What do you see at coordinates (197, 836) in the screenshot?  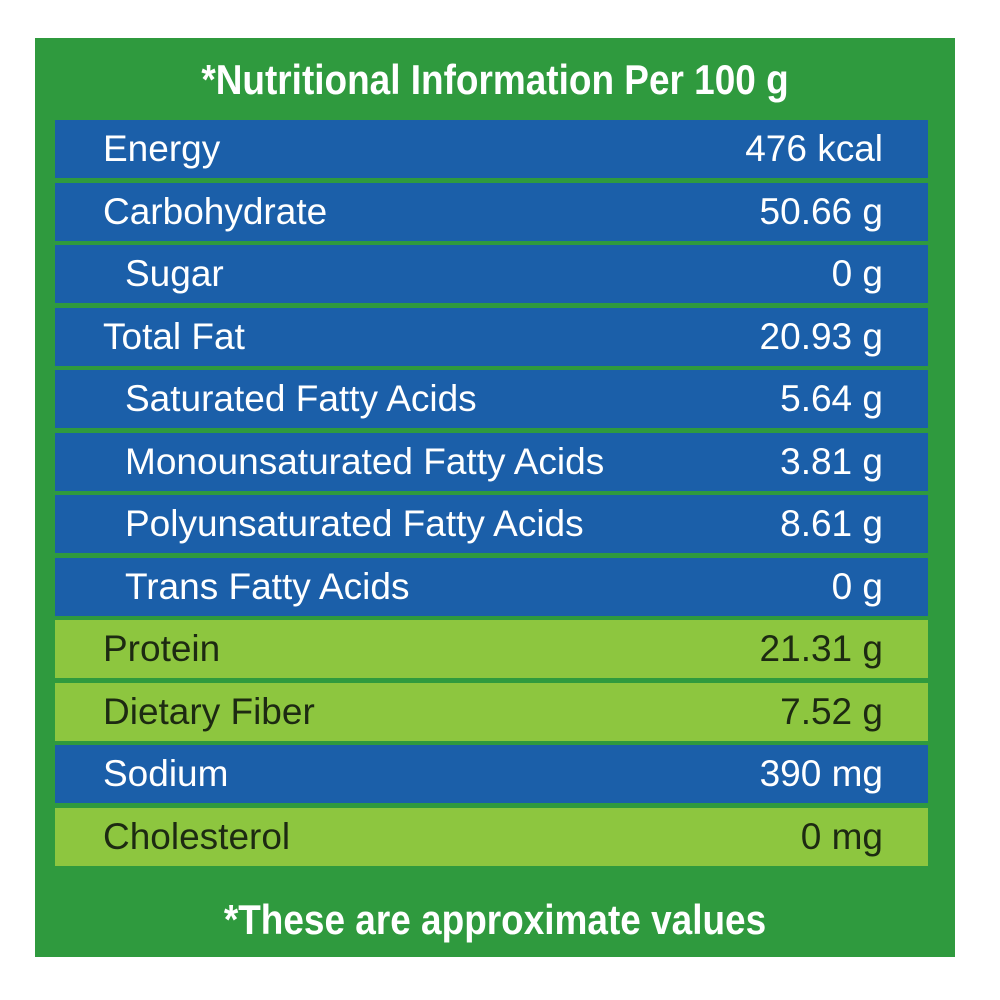 I see `nutrient: Cholesterol` at bounding box center [197, 836].